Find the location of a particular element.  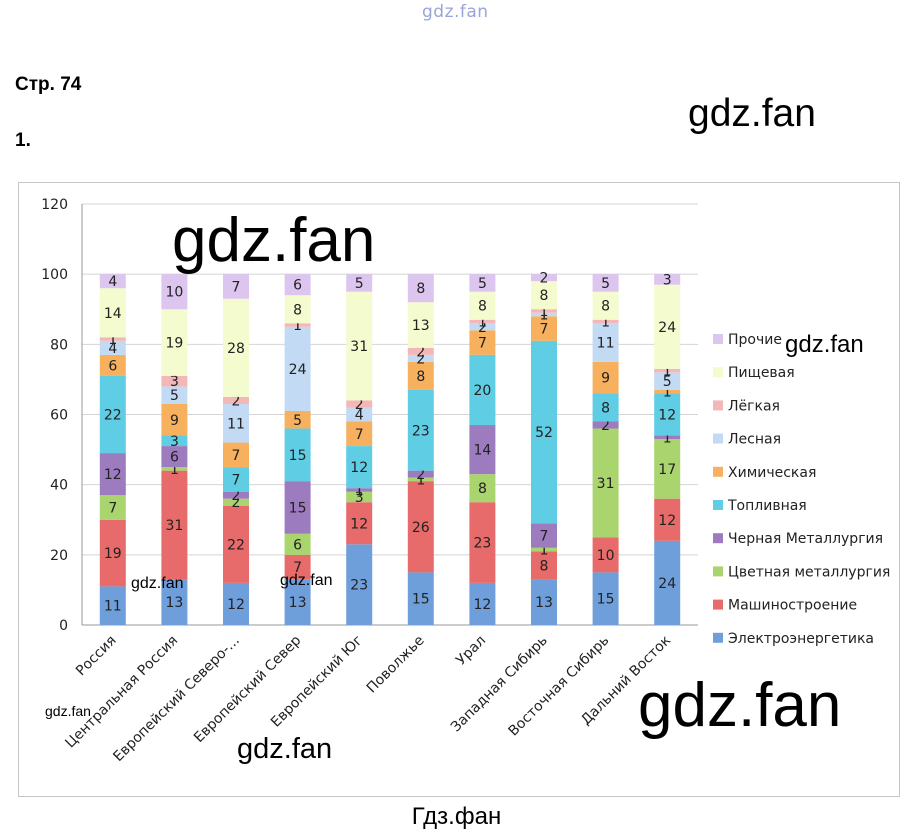

data-label: 3 is located at coordinates (174, 442).